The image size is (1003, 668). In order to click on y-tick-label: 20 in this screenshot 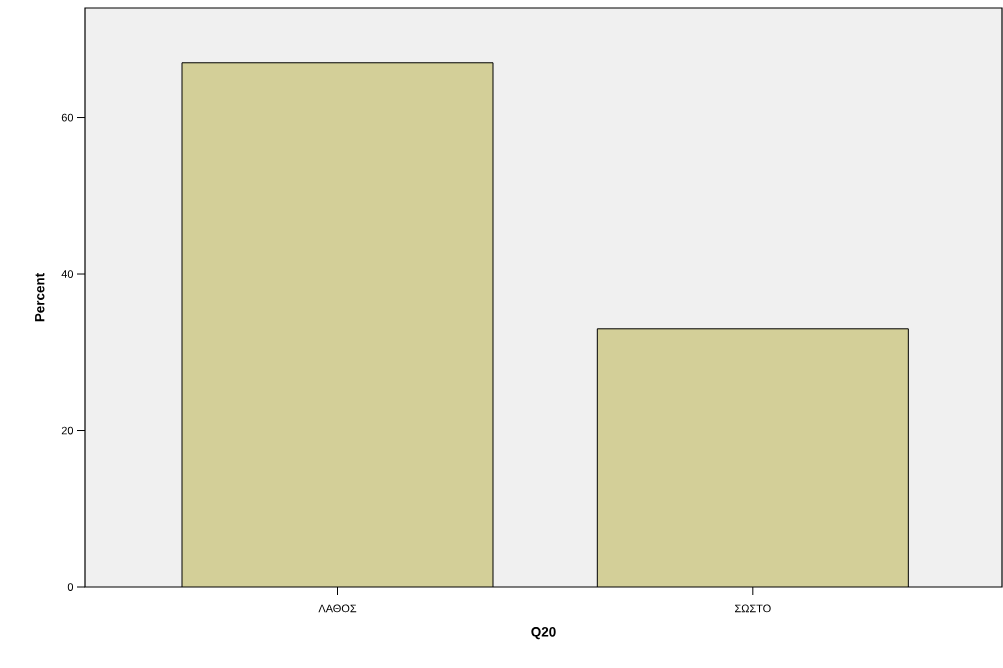, I will do `click(67, 430)`.